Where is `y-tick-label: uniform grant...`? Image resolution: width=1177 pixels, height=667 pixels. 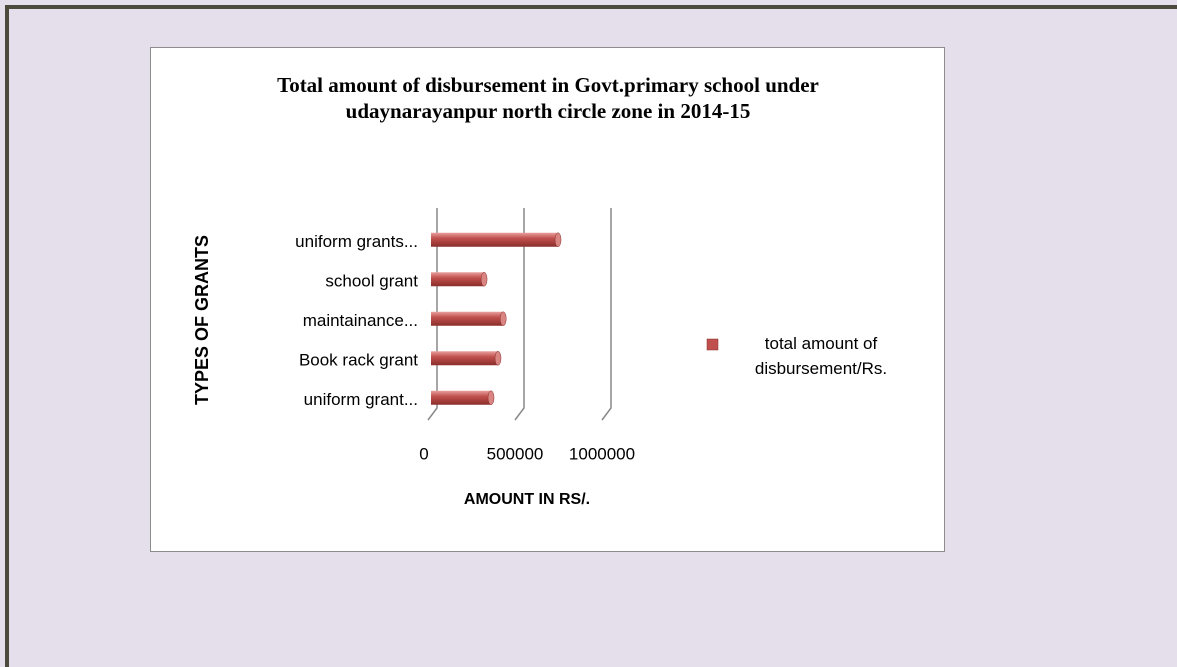 y-tick-label: uniform grant... is located at coordinates (361, 399).